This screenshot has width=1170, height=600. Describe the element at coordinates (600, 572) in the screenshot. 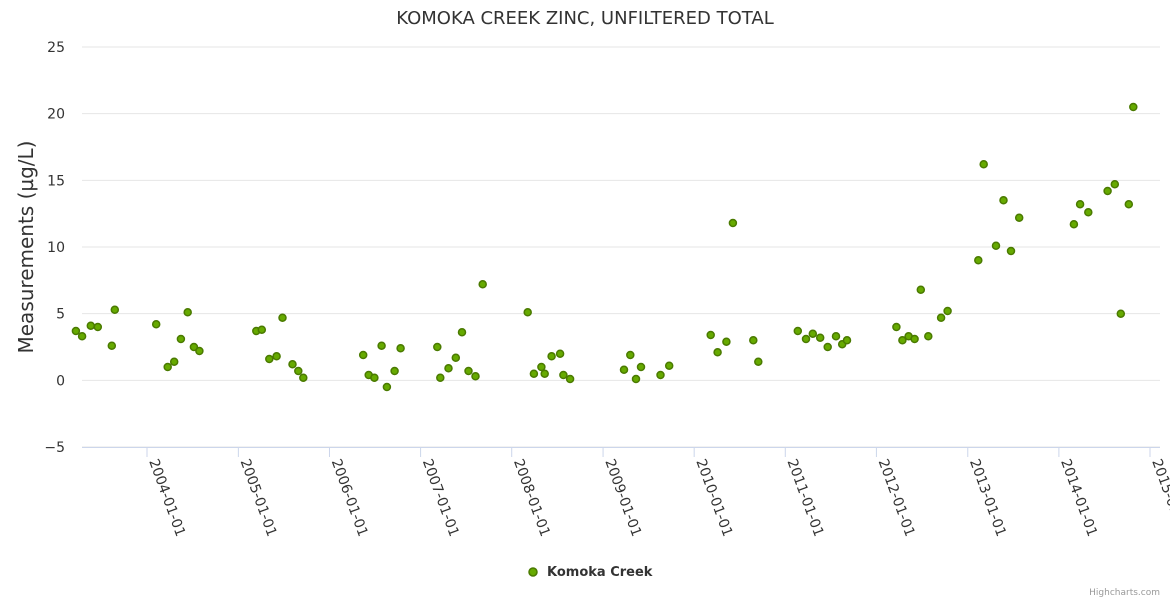

I see `legend-item-komoka-creek: Komoka Creek` at that location.